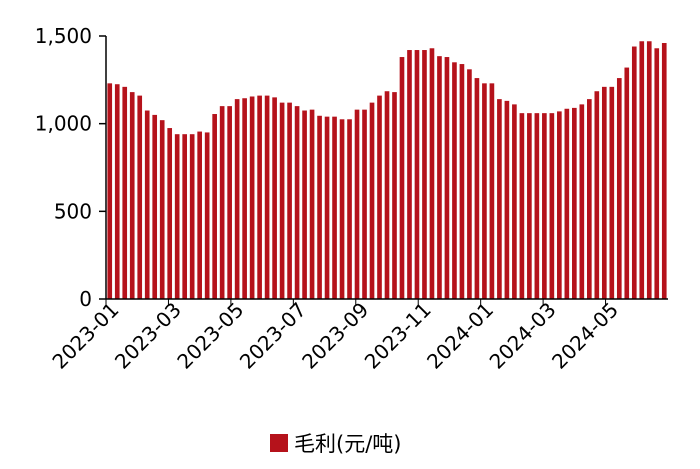 The width and height of the screenshot is (700, 469). What do you see at coordinates (398, 336) in the screenshot?
I see `x-tick-label: 2023-11` at bounding box center [398, 336].